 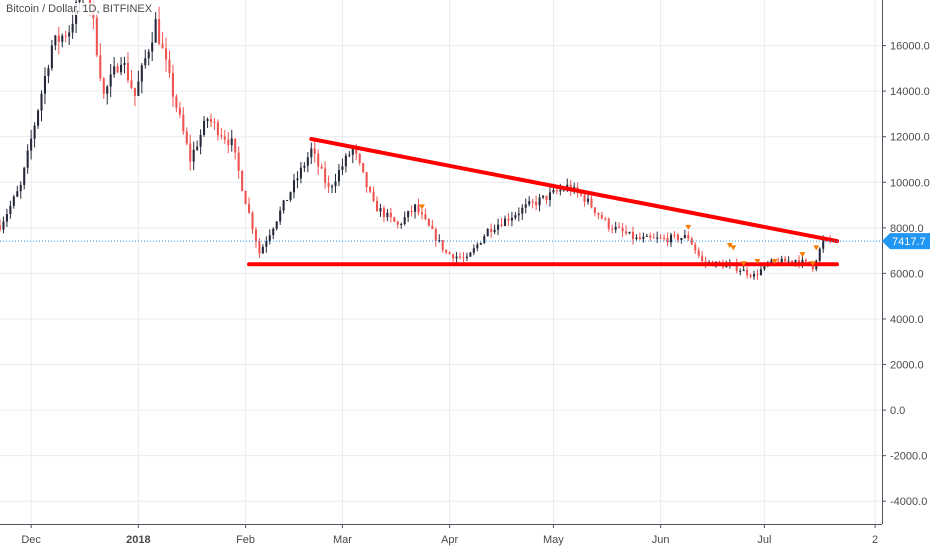 I want to click on price-tick-label: 14000.0, so click(x=910, y=92).